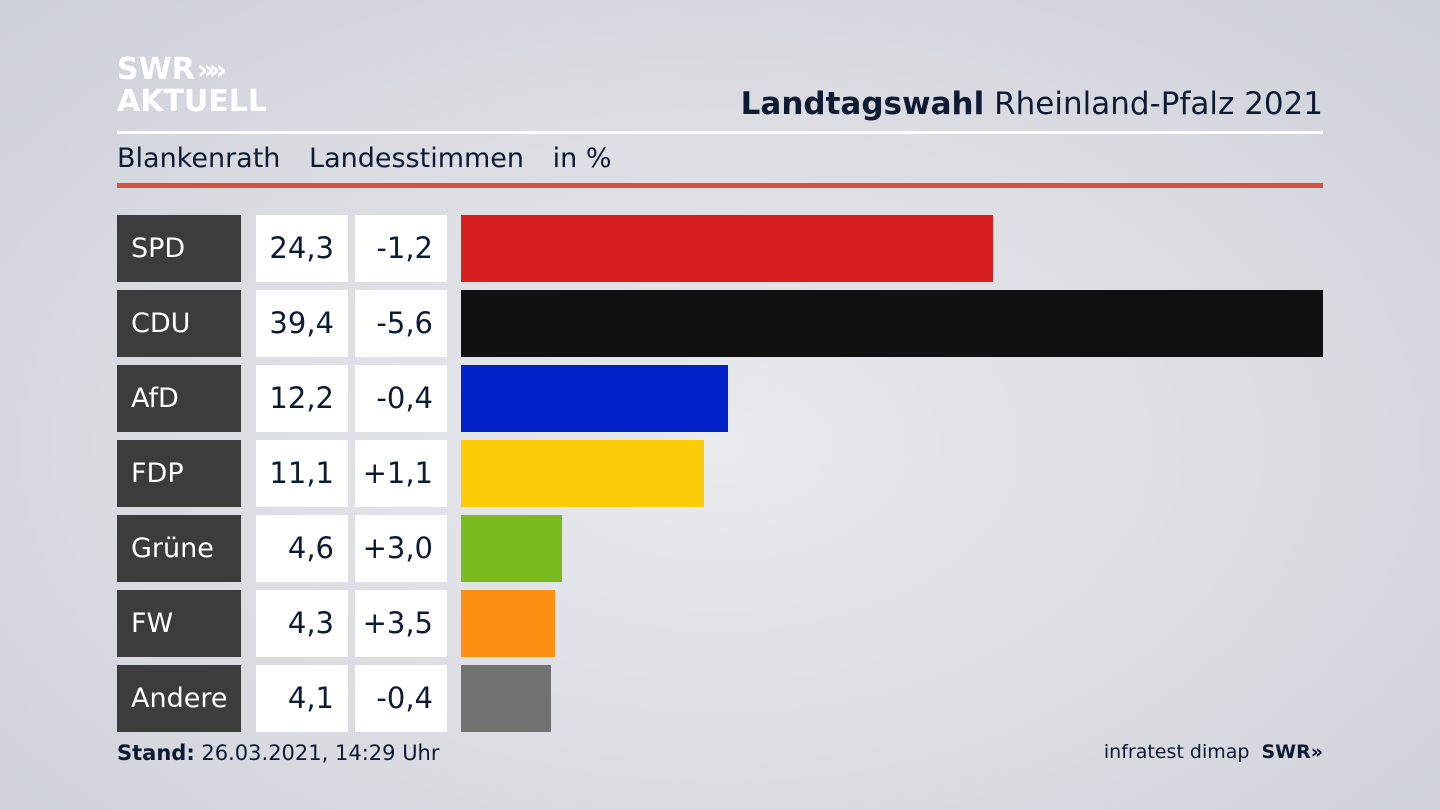 Image resolution: width=1440 pixels, height=810 pixels. What do you see at coordinates (720, 473) in the screenshot?
I see `bar-row: FDP 11,1 +1,1` at bounding box center [720, 473].